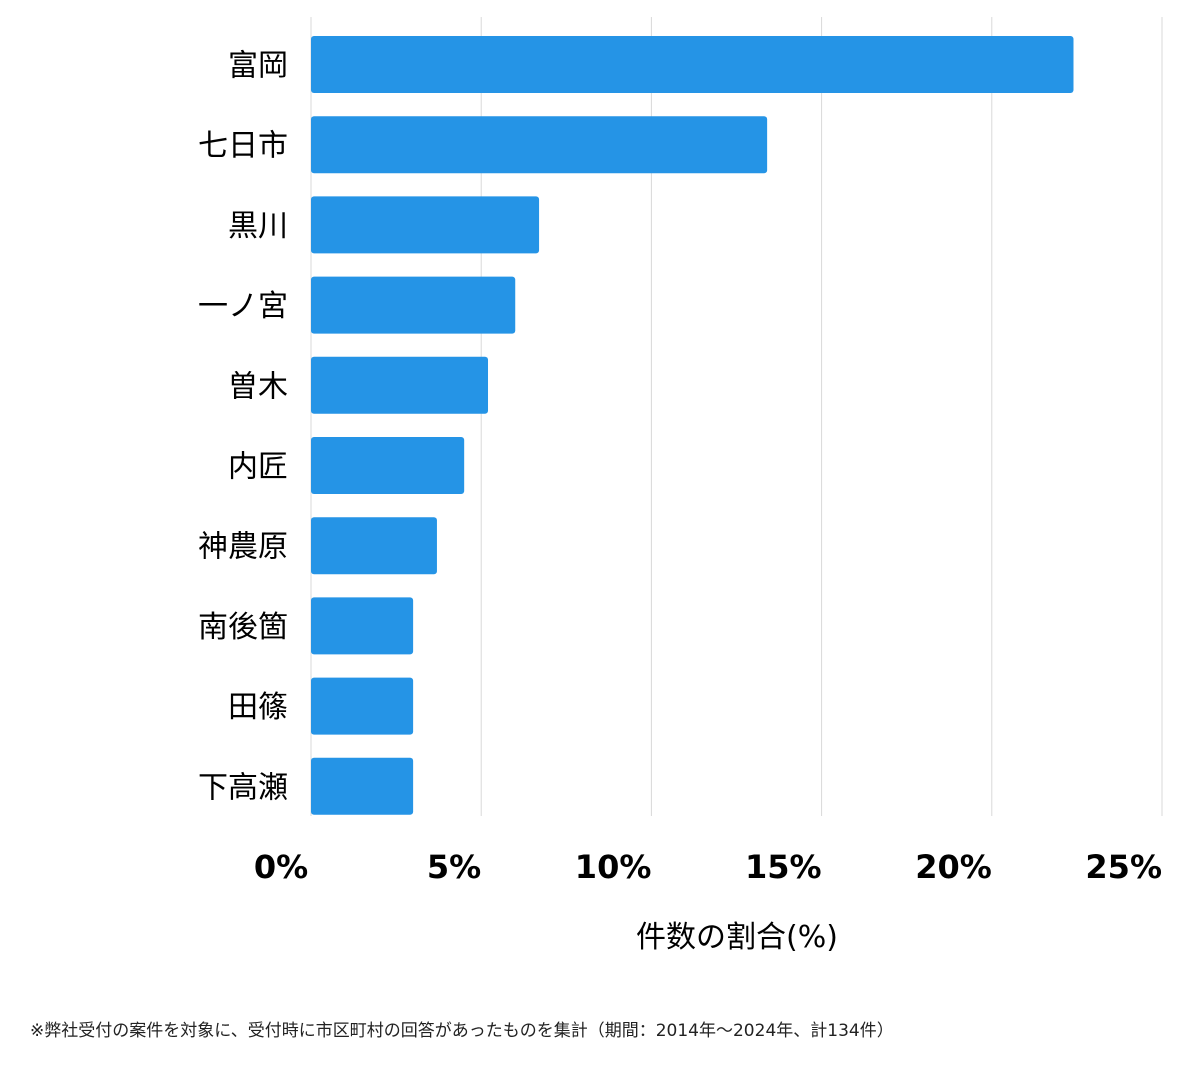 The image size is (1200, 1069). What do you see at coordinates (1123, 867) in the screenshot?
I see `x-tick-label: 25%` at bounding box center [1123, 867].